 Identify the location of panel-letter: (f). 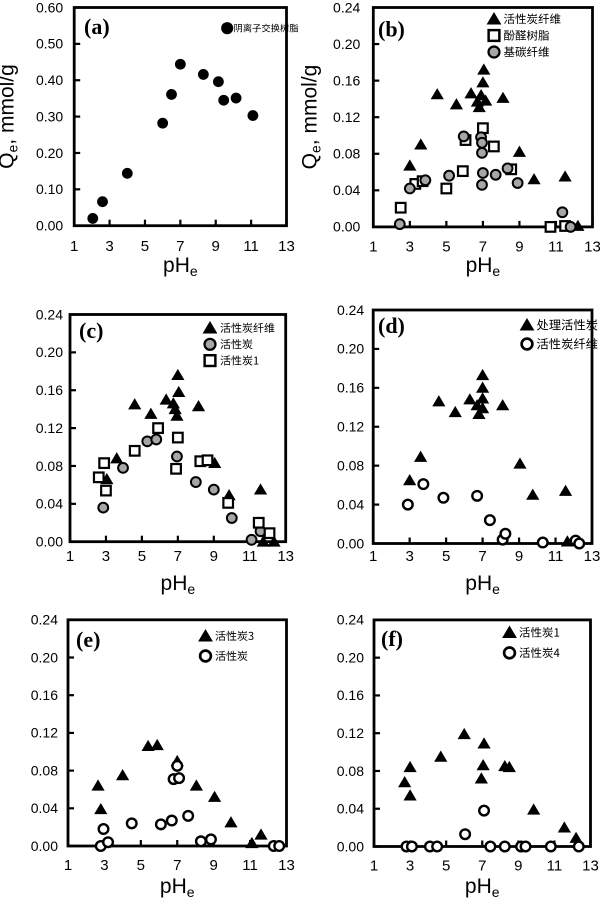
(392, 638).